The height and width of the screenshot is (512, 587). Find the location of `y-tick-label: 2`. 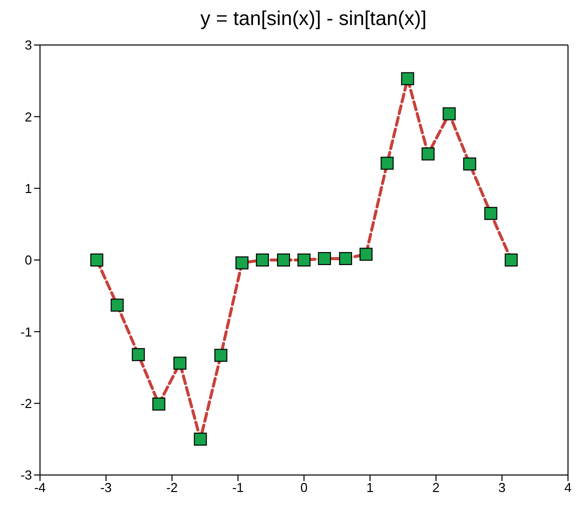

y-tick-label: 2 is located at coordinates (28, 116).